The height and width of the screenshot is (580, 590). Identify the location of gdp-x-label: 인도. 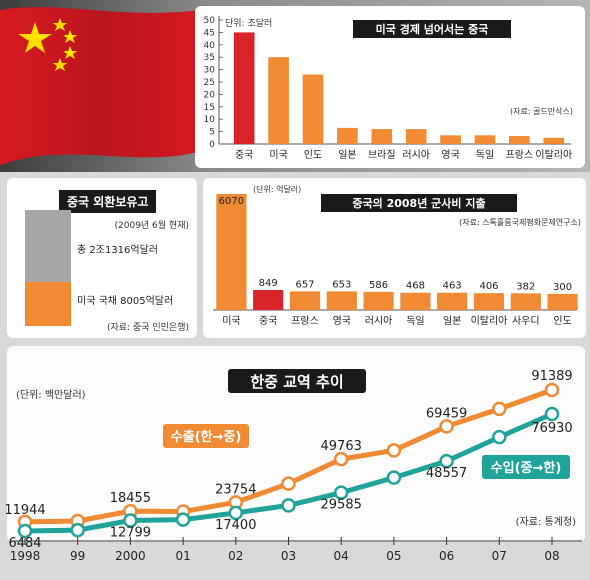
(313, 155).